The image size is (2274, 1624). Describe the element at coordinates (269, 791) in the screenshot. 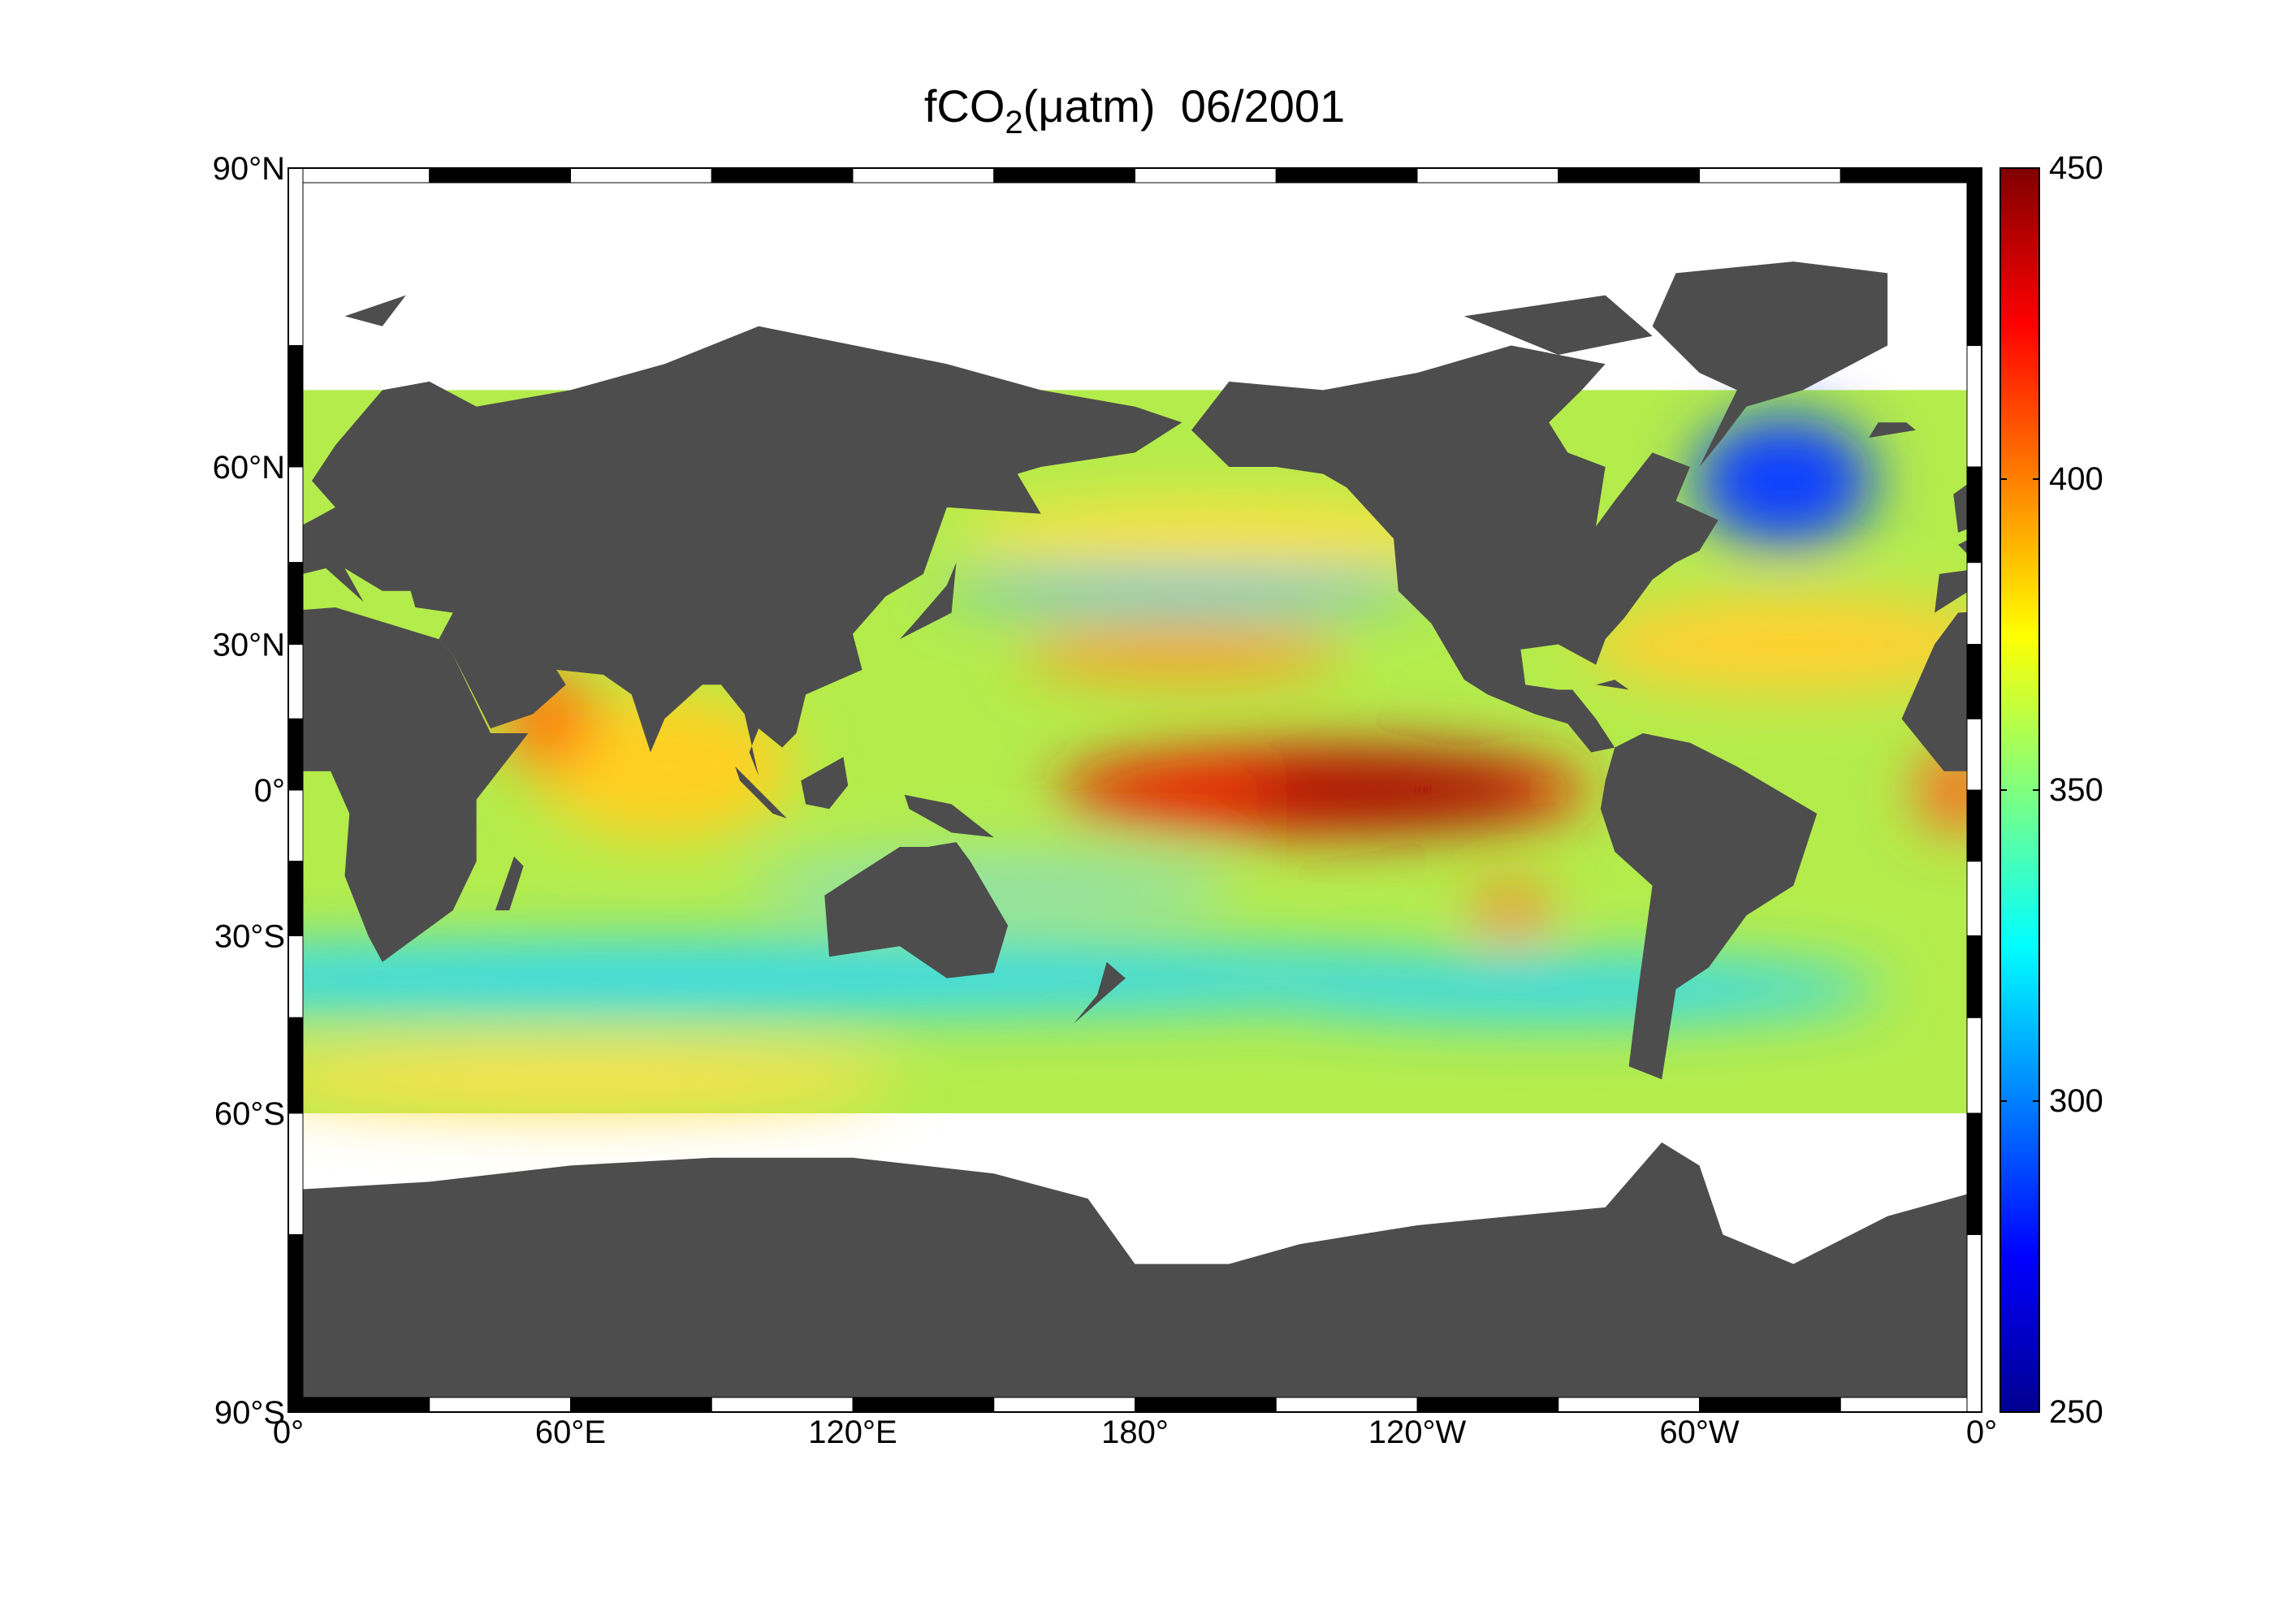

I see `y-tick-label: 0°` at that location.